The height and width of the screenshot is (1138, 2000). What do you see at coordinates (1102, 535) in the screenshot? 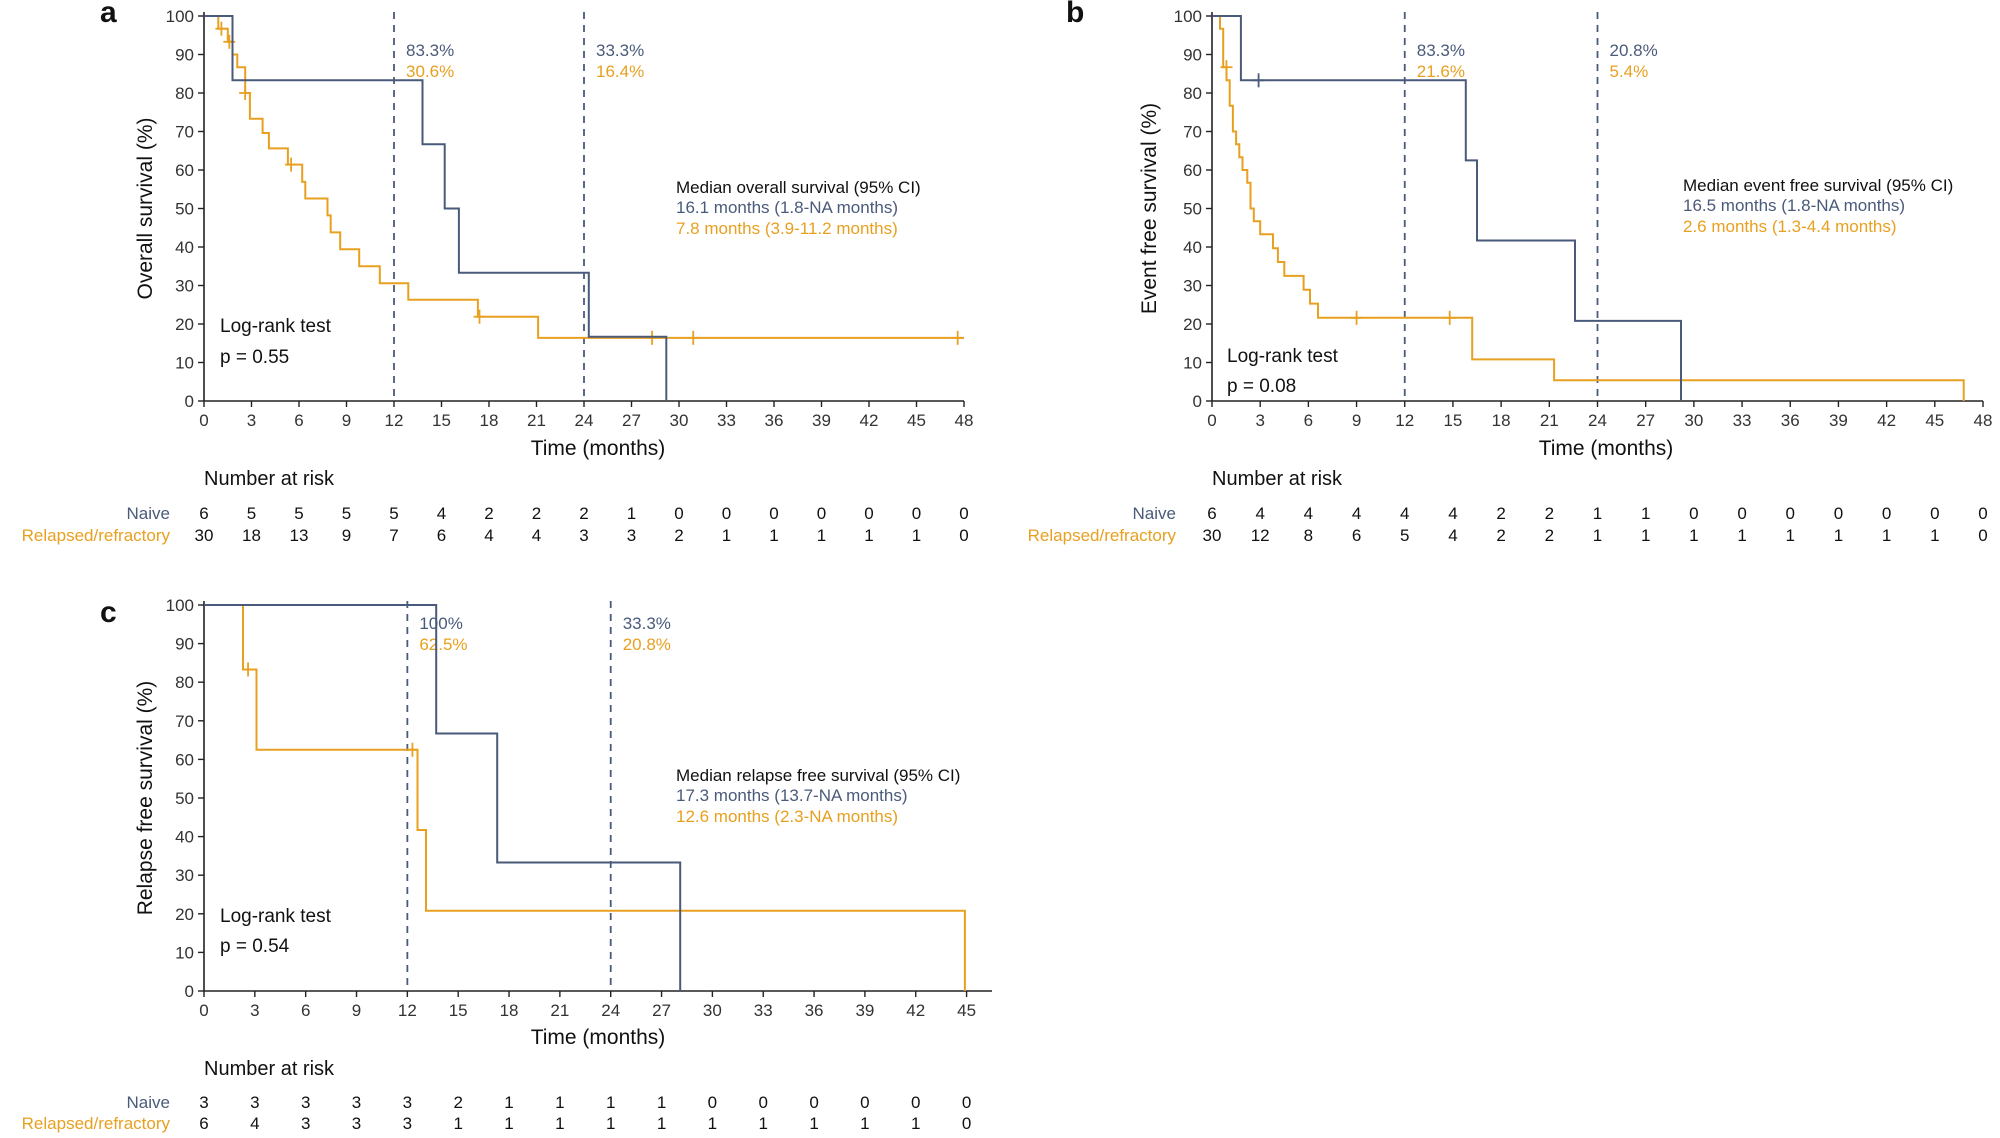
I see `risk-relapsed-label: Relapsed/refractory` at bounding box center [1102, 535].